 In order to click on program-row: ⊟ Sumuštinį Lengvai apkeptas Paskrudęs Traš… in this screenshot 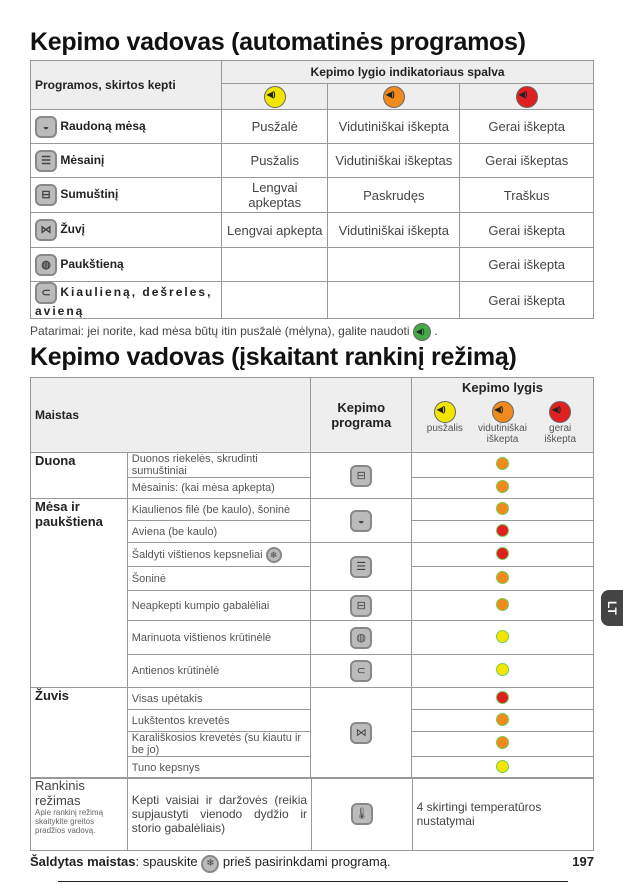, I will do `click(311, 195)`.